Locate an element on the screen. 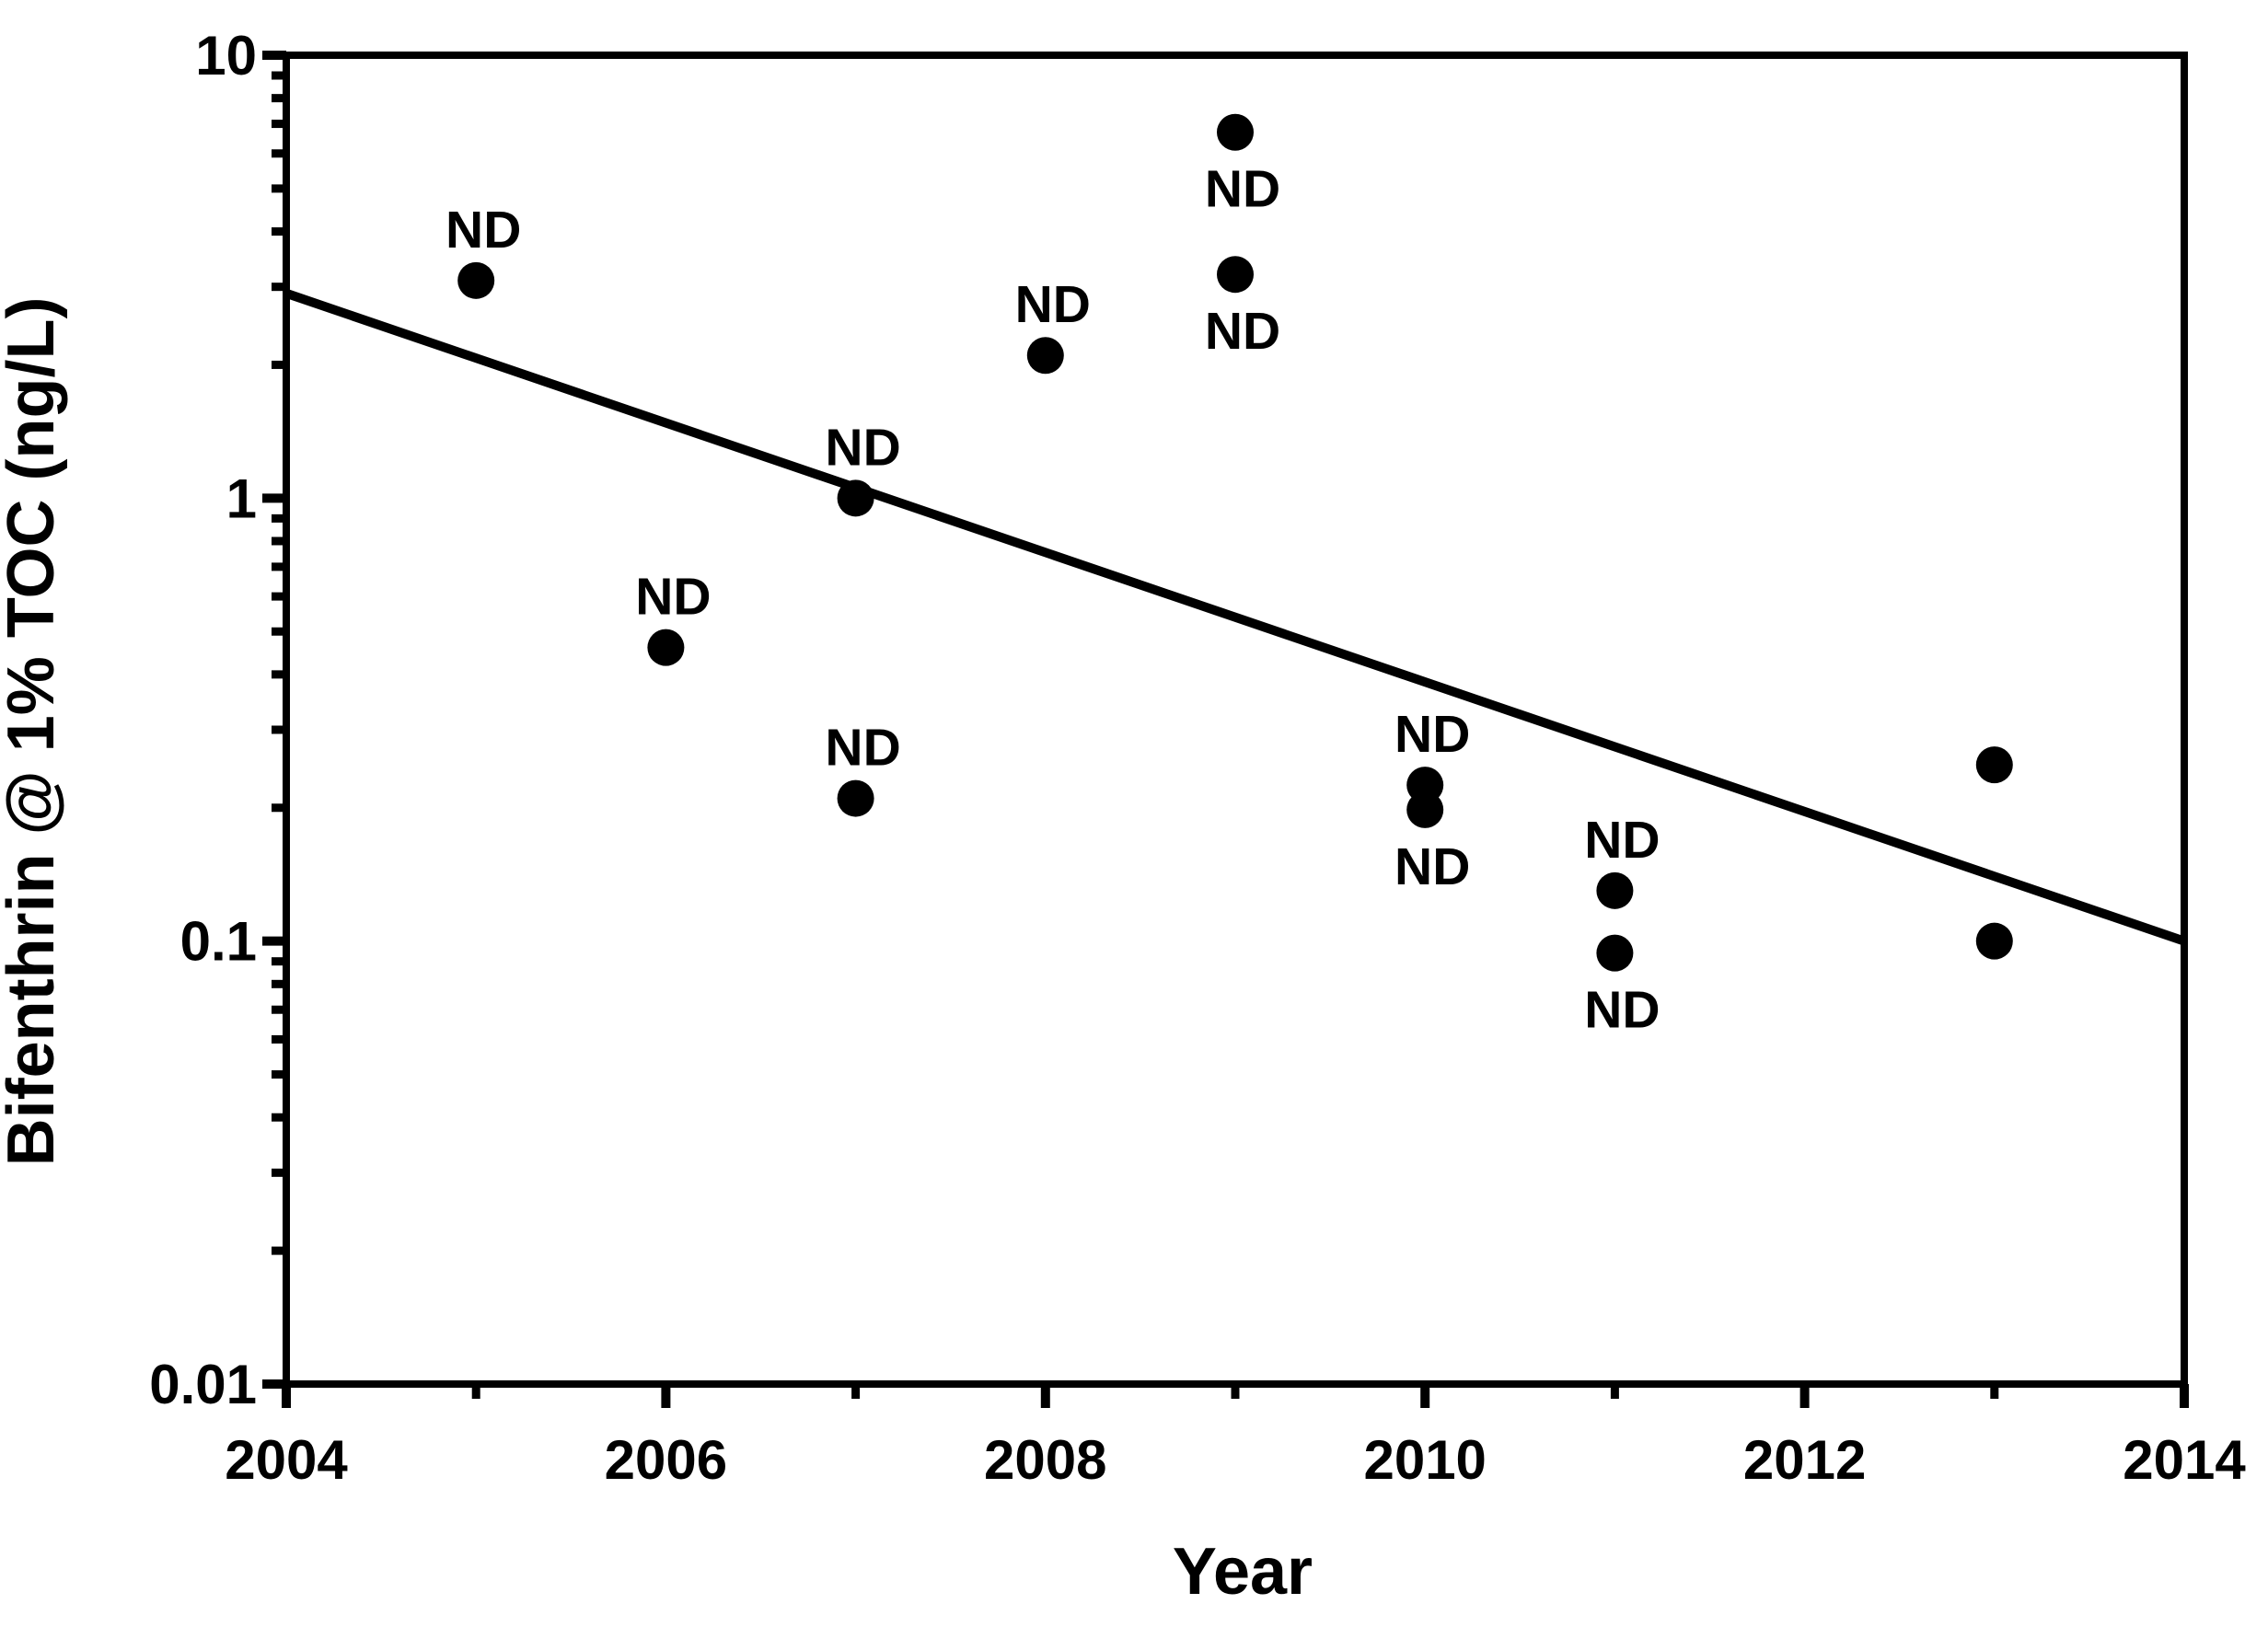 The image size is (2268, 1627). x-tick-label: 2006 is located at coordinates (666, 1460).